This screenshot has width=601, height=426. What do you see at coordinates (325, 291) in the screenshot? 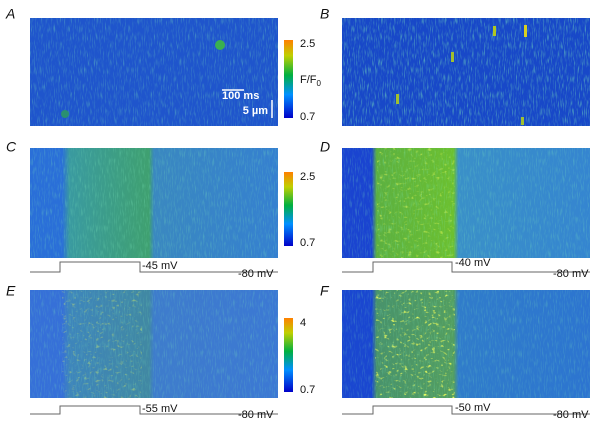
I see `panel-label: F` at bounding box center [325, 291].